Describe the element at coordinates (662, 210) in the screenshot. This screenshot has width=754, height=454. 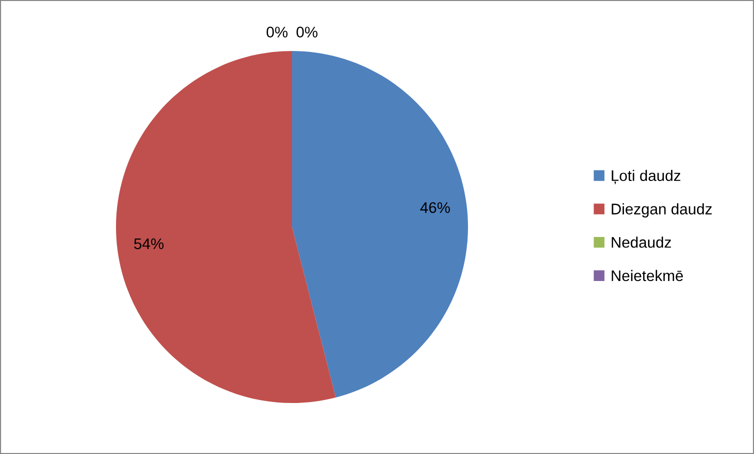
I see `legend-label: Diezgan daudz` at that location.